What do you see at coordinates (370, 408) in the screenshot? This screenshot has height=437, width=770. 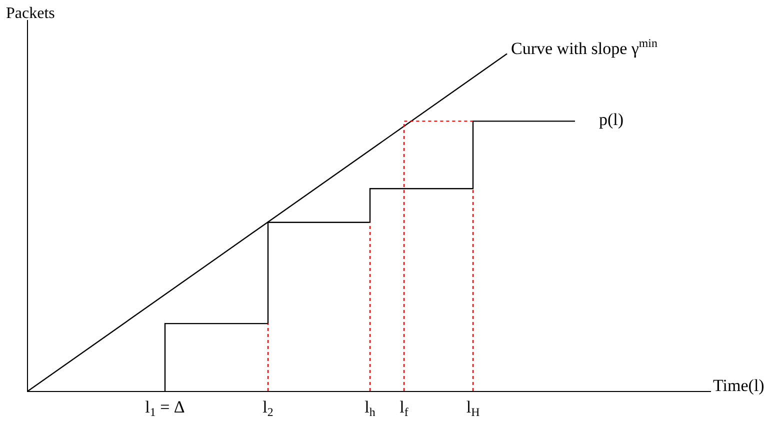 I see `x-tick-label: l$_{h}$` at bounding box center [370, 408].